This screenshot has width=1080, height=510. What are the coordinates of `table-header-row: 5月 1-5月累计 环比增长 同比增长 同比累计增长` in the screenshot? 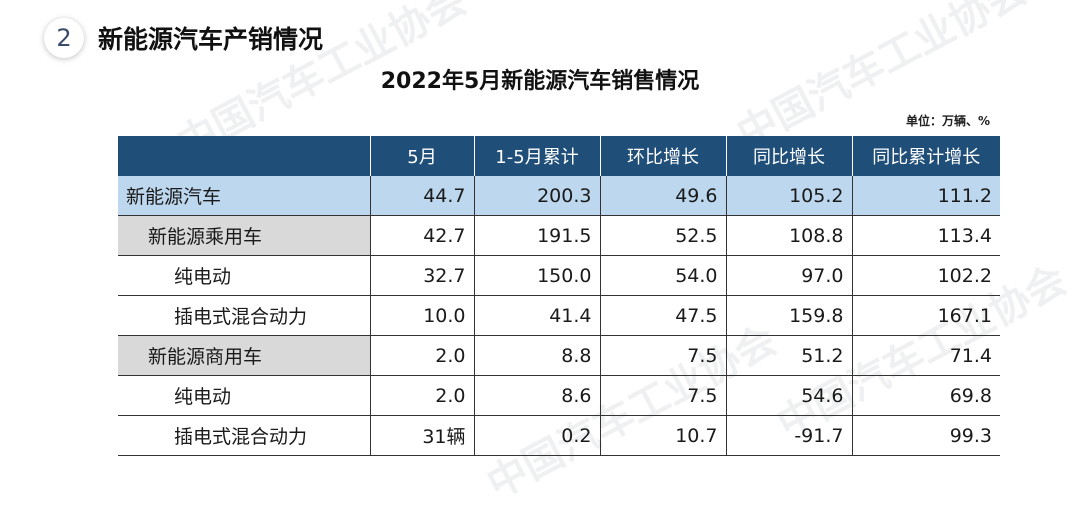 It's located at (559, 156).